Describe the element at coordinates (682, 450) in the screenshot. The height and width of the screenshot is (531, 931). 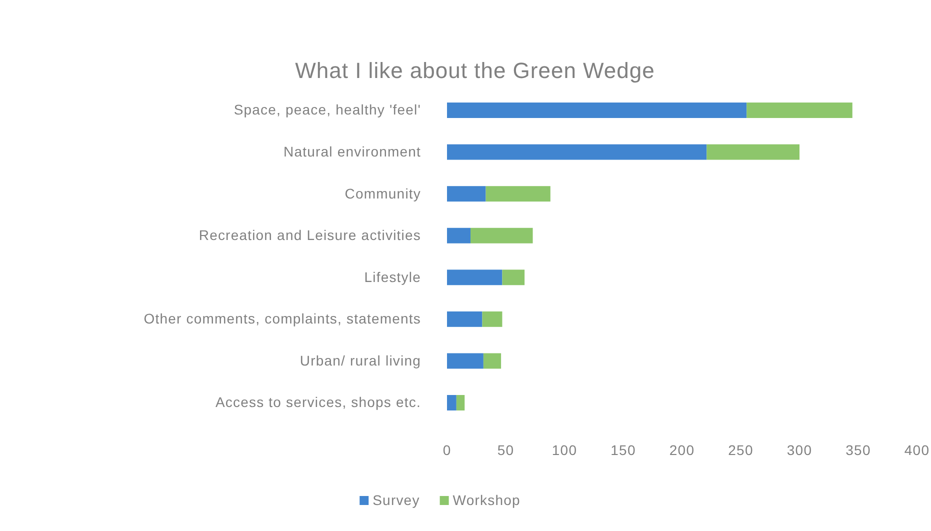
I see `x-tick-label: 200` at that location.